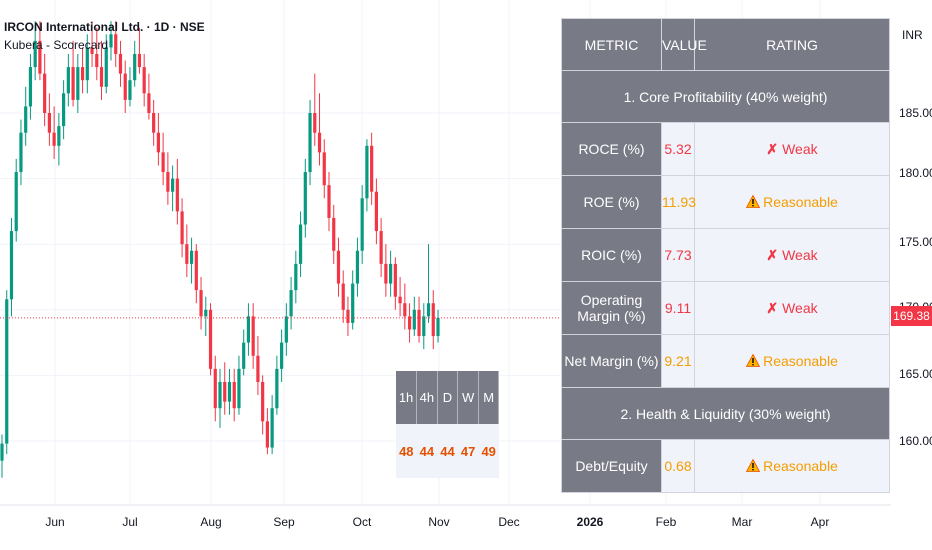  Describe the element at coordinates (488, 451) in the screenshot. I see `timeframe-value: 49` at that location.